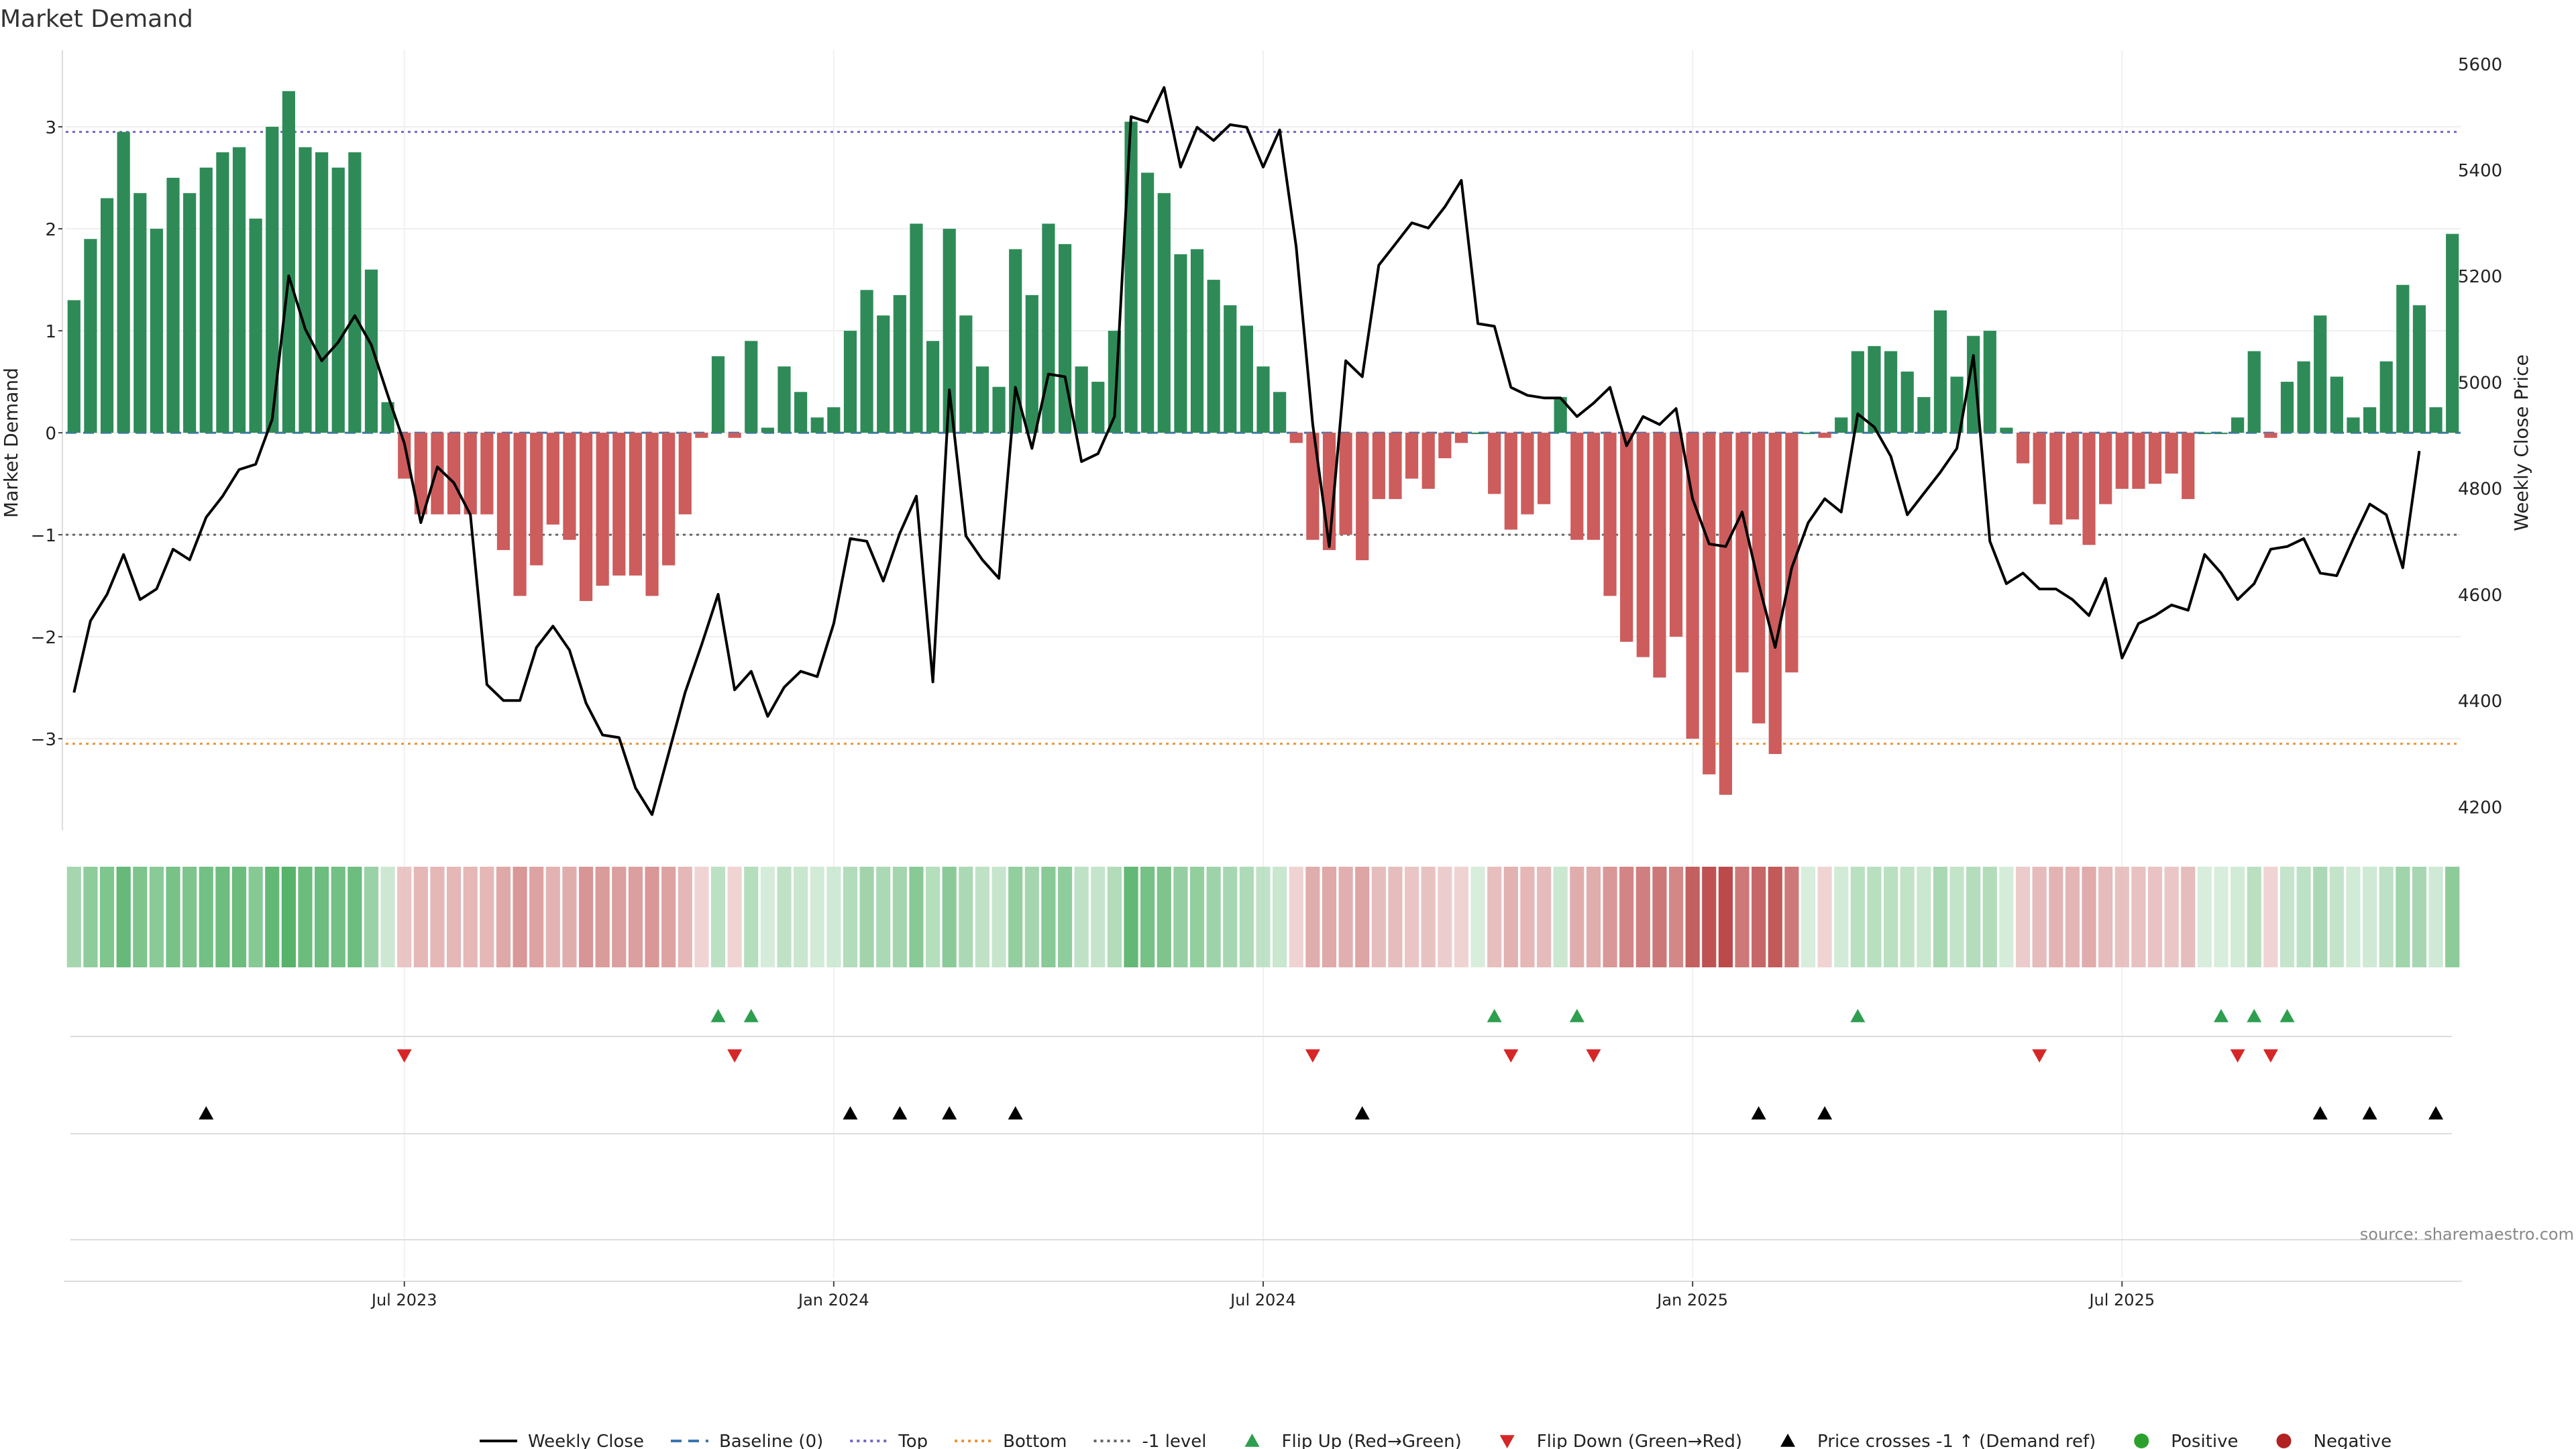  Describe the element at coordinates (2121, 1300) in the screenshot. I see `x-tick-label: Jul 2025` at that location.